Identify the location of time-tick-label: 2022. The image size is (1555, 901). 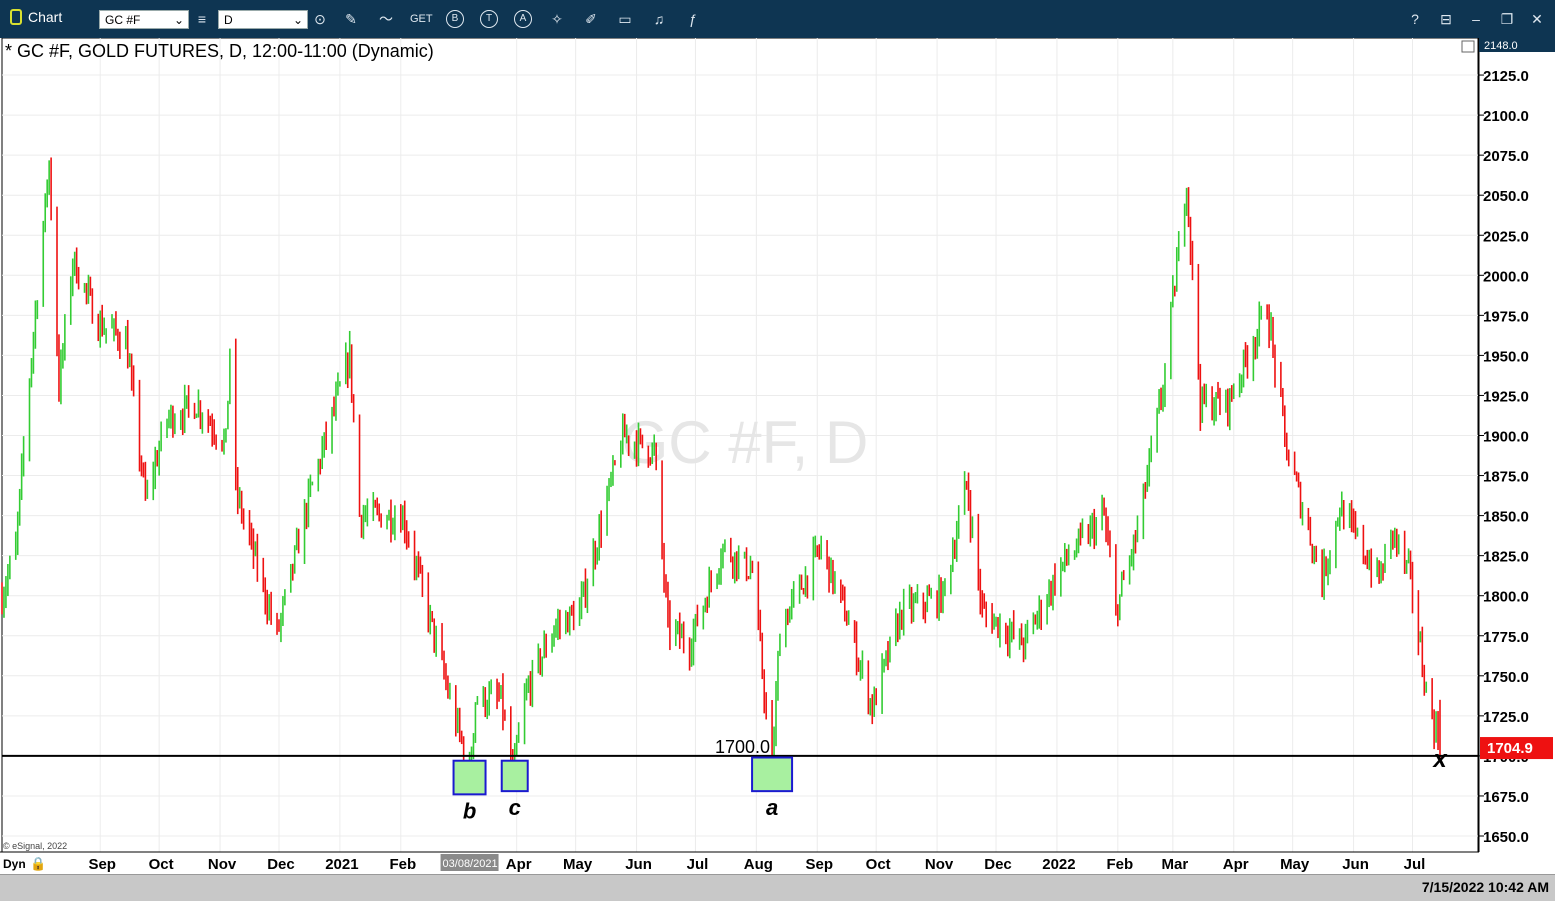
(1058, 864).